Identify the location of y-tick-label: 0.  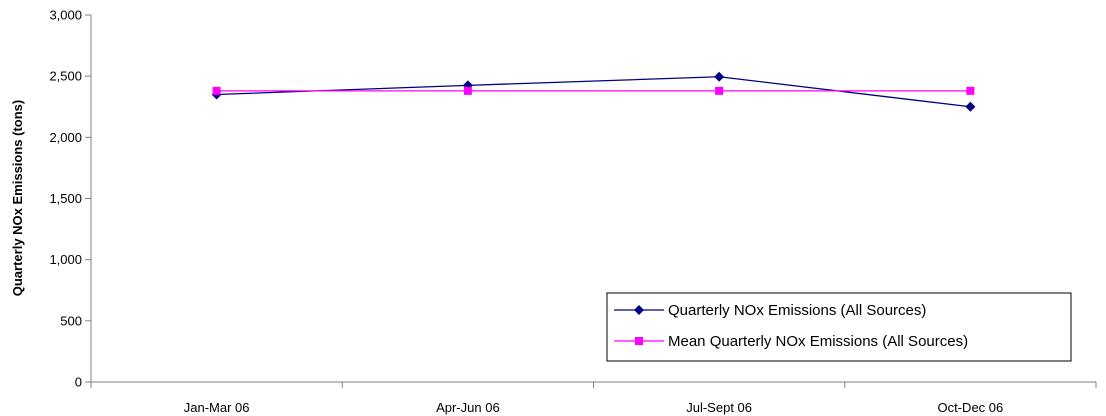
(78, 382).